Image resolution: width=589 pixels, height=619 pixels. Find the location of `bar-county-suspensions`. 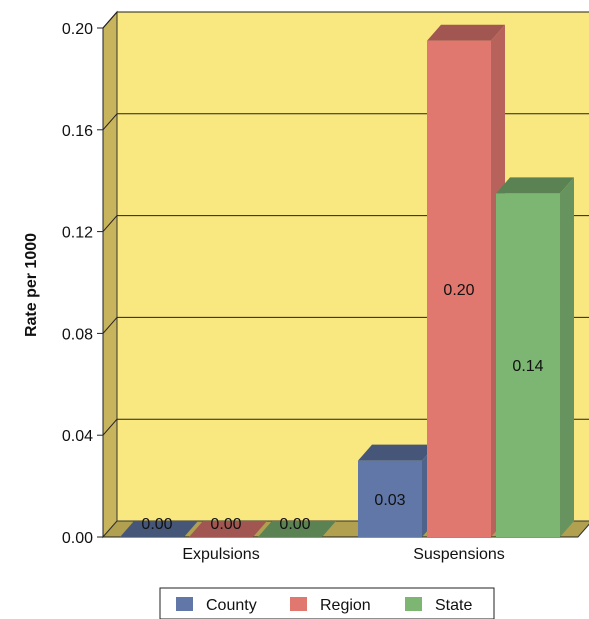

bar-county-suspensions is located at coordinates (397, 490).